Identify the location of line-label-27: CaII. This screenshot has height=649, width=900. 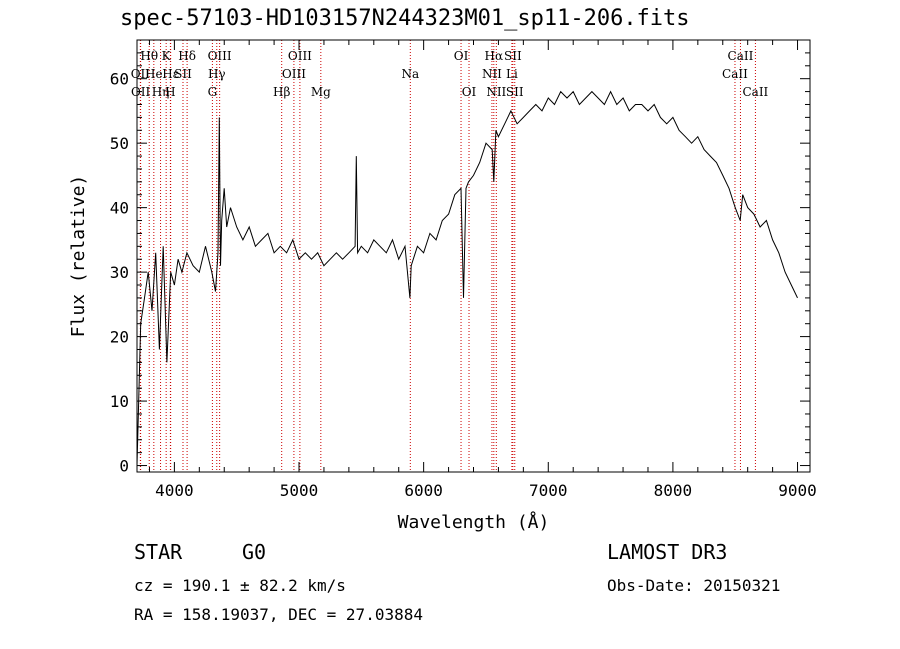
(735, 74).